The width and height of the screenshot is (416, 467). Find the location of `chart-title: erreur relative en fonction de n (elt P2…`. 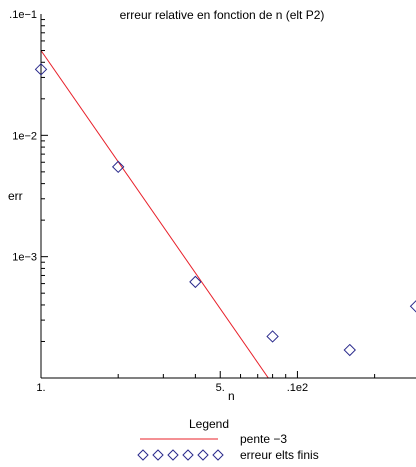

chart-title: erreur relative en fonction de n (elt P2… is located at coordinates (222, 15).